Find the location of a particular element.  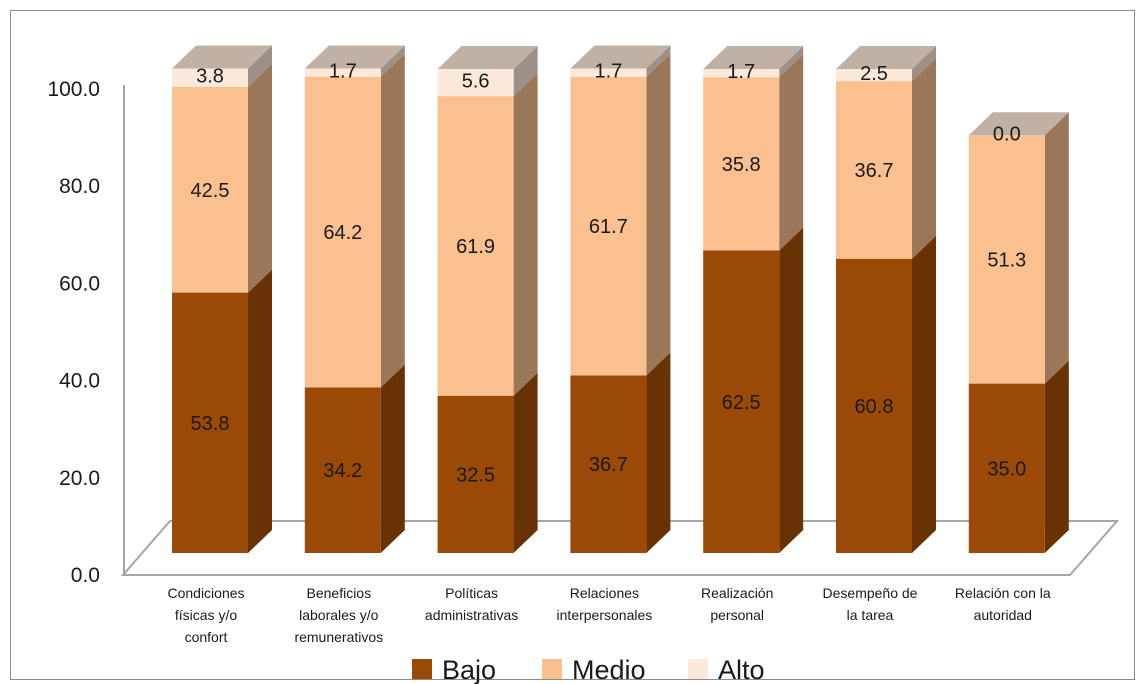

x-tick-label: Beneficios is located at coordinates (339, 593).